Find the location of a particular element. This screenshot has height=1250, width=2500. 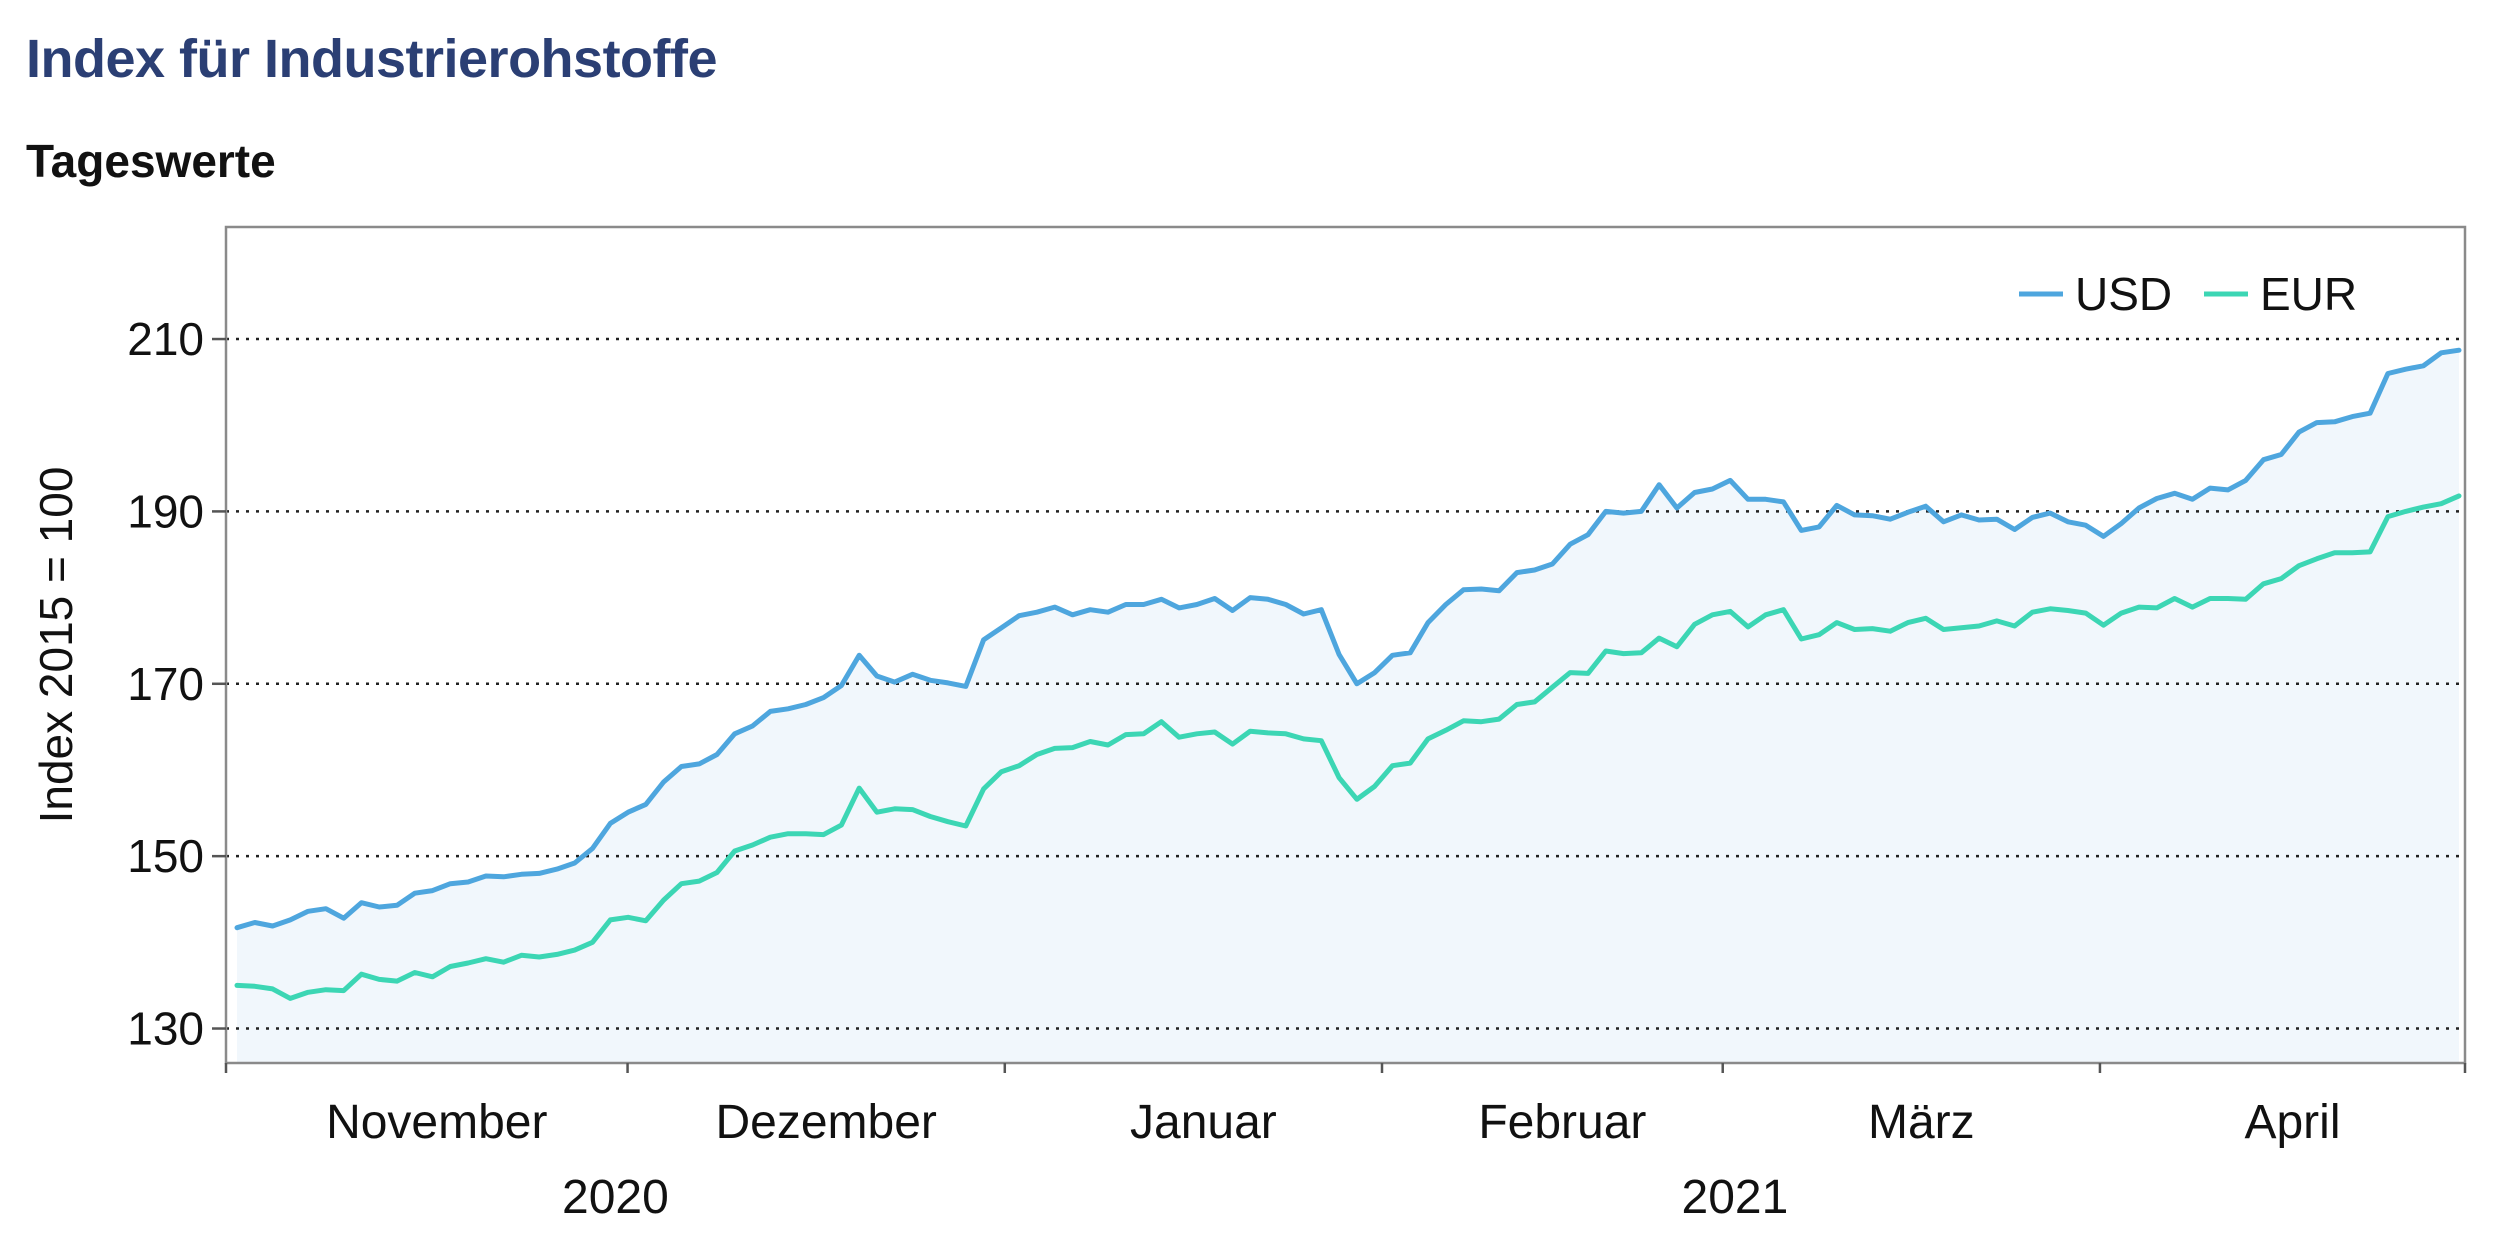

y-tick-label: 130 is located at coordinates (165, 1029).